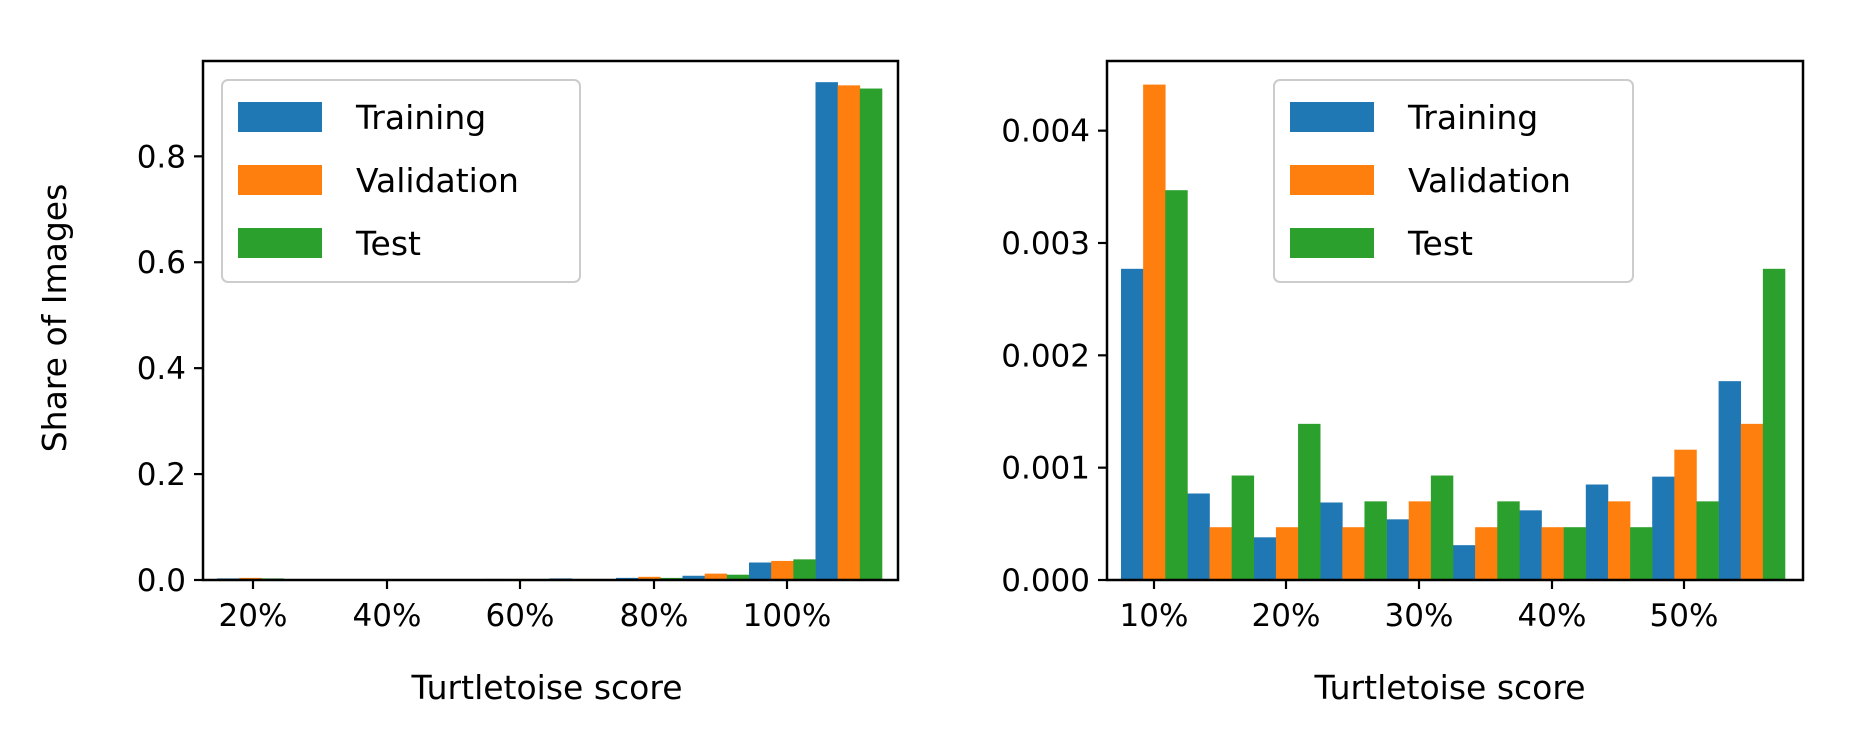 The image size is (1851, 750). I want to click on xtick-label: 60%, so click(520, 616).